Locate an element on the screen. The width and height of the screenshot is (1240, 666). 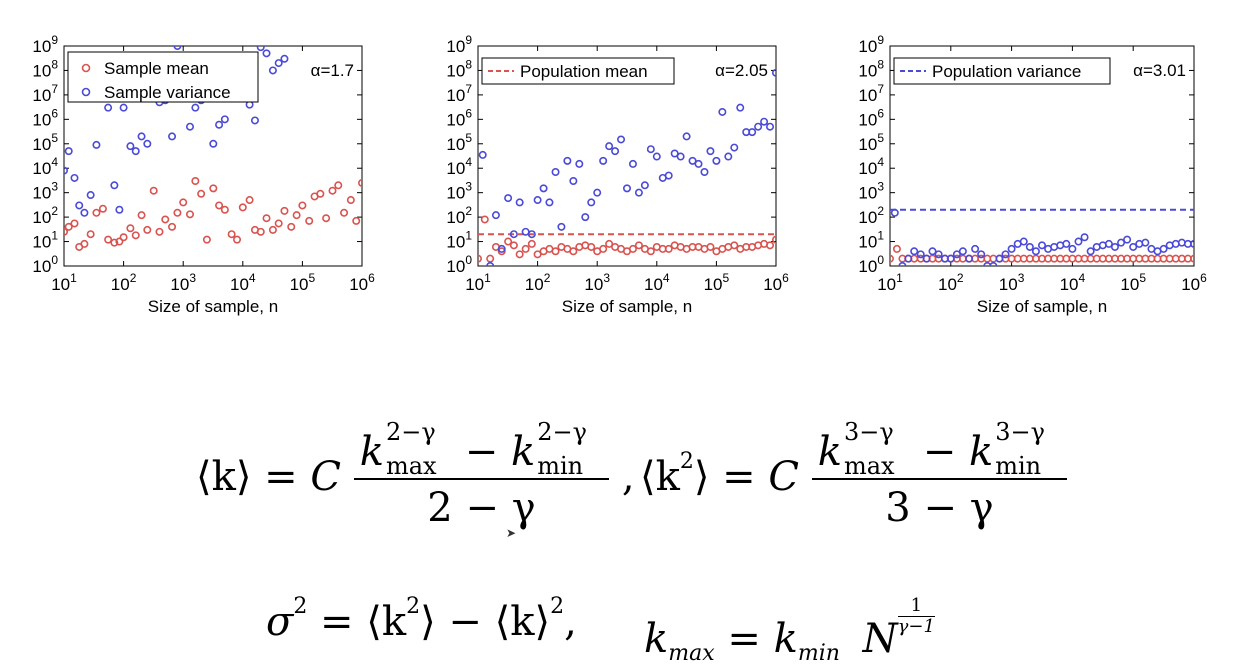
legend-label: Population mean is located at coordinates (584, 71).